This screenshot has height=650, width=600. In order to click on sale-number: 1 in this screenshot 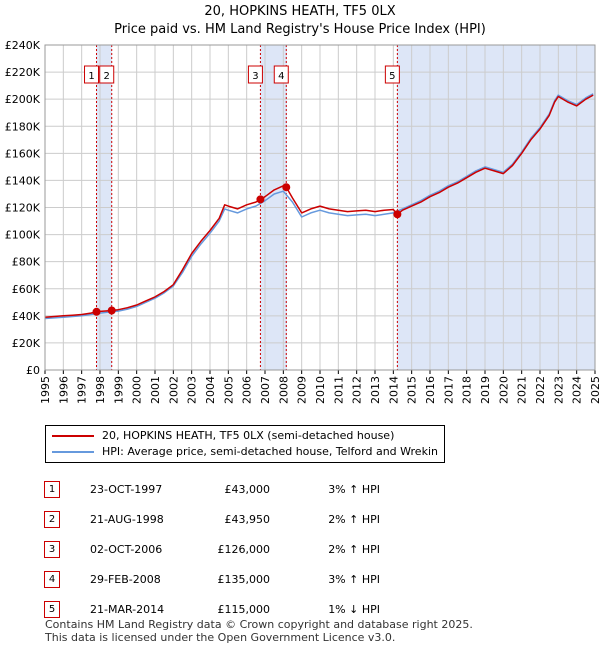, I will do `click(64, 489)`.